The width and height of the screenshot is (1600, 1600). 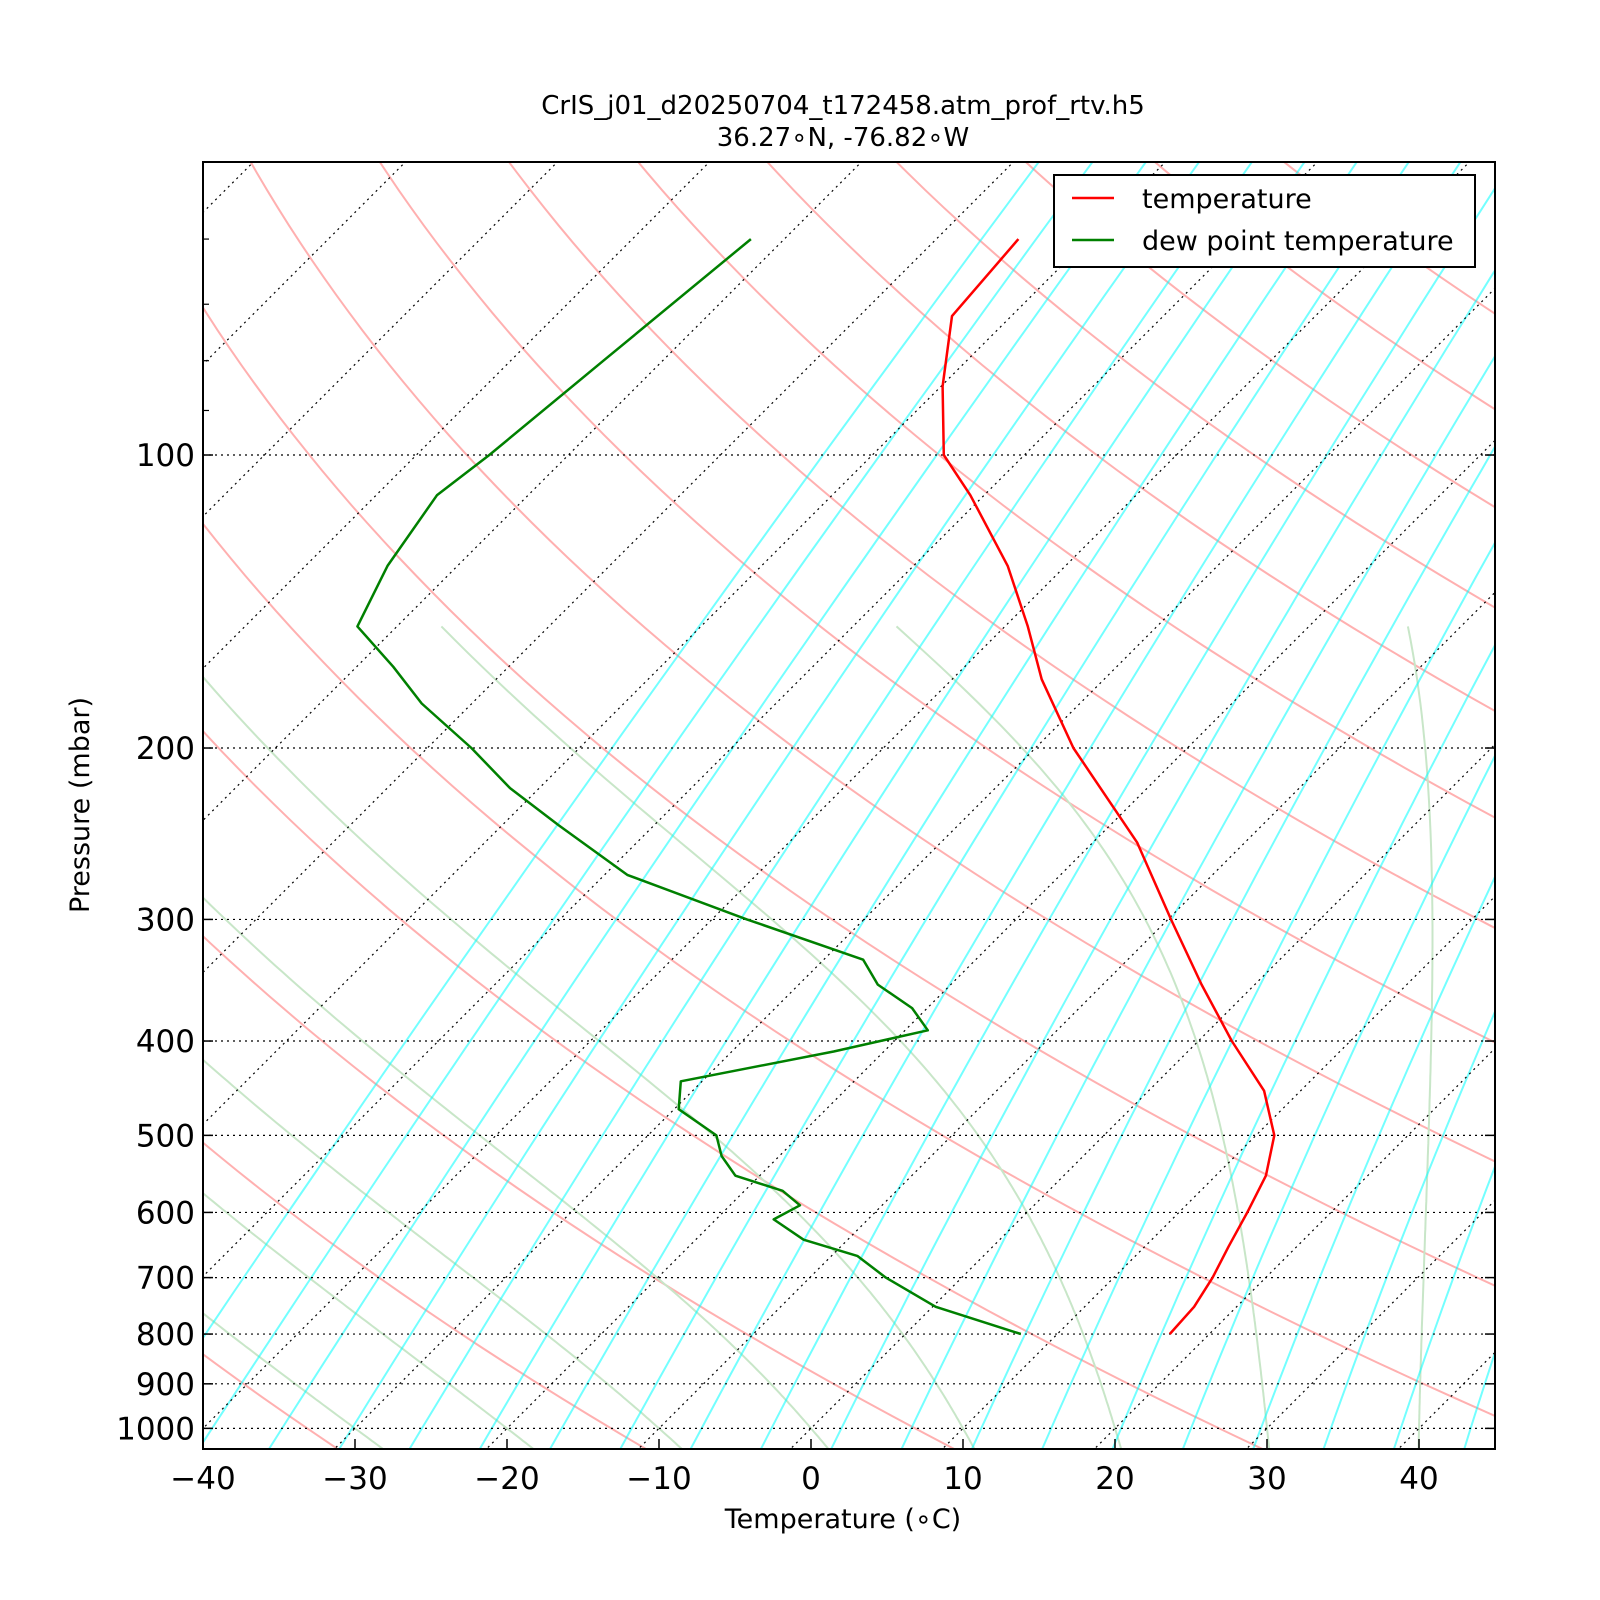 I want to click on x-tick-label: −10, so click(x=658, y=1479).